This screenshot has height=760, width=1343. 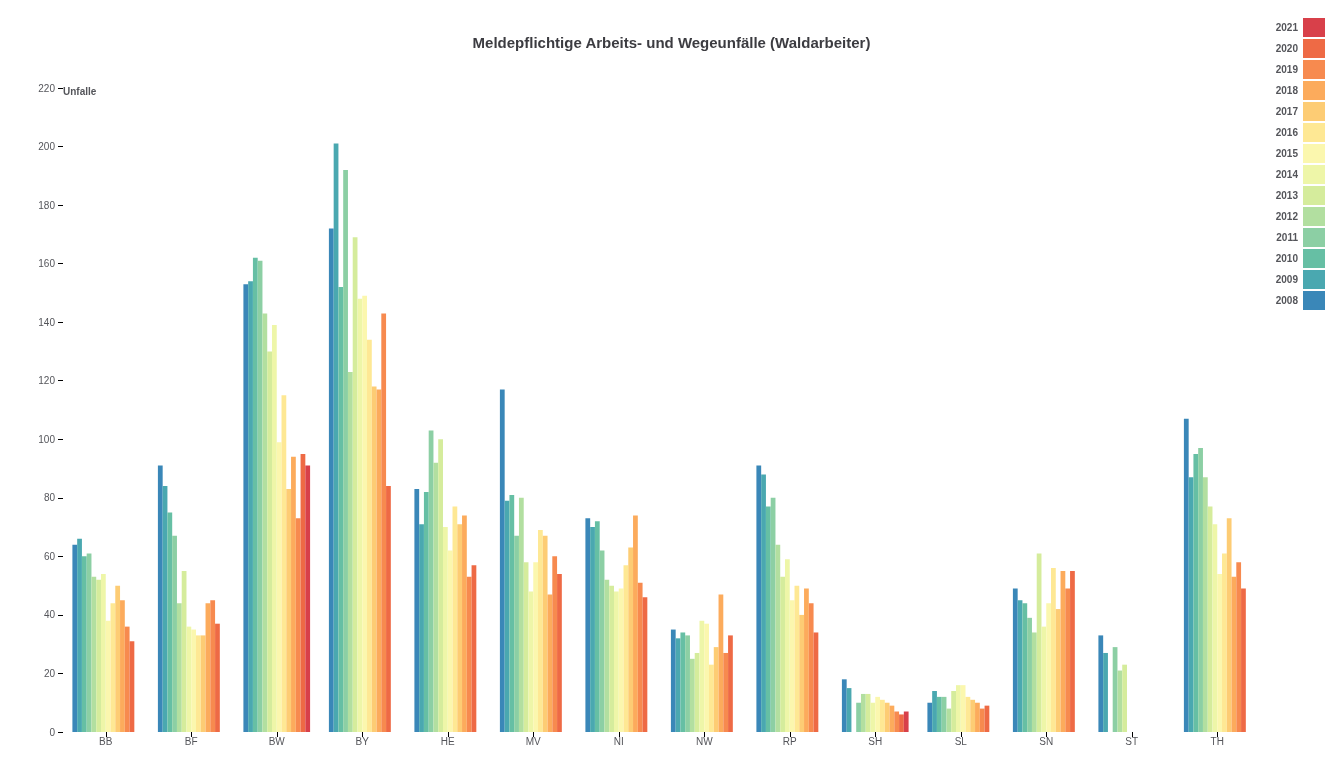 I want to click on legend-label: 2016, so click(x=1287, y=132).